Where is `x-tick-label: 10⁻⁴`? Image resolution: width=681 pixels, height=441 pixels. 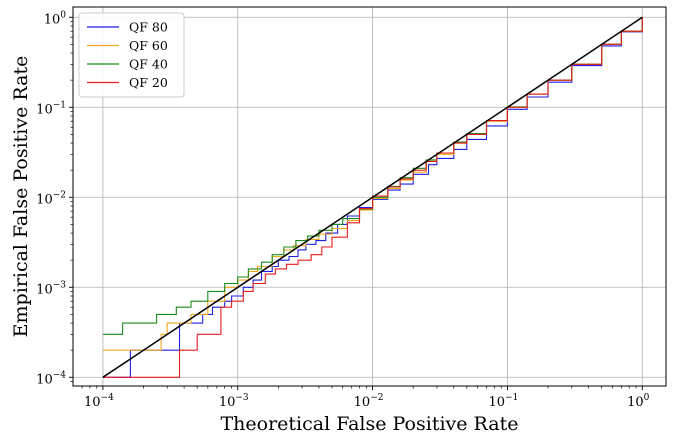 x-tick-label: 10⁻⁴ is located at coordinates (99, 401).